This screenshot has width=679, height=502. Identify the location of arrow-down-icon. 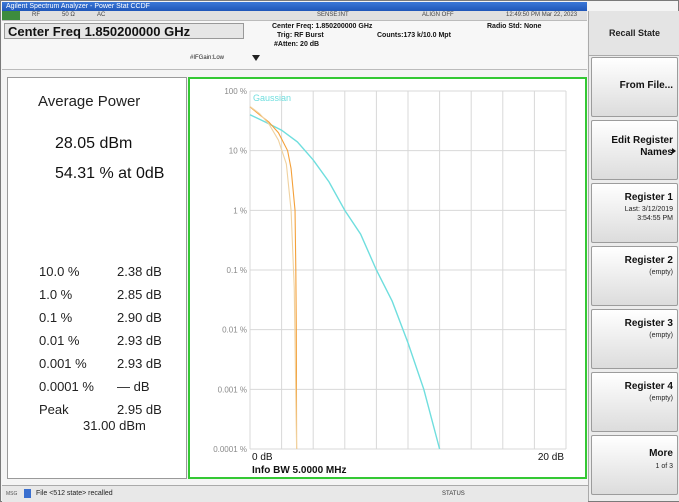
(256, 58).